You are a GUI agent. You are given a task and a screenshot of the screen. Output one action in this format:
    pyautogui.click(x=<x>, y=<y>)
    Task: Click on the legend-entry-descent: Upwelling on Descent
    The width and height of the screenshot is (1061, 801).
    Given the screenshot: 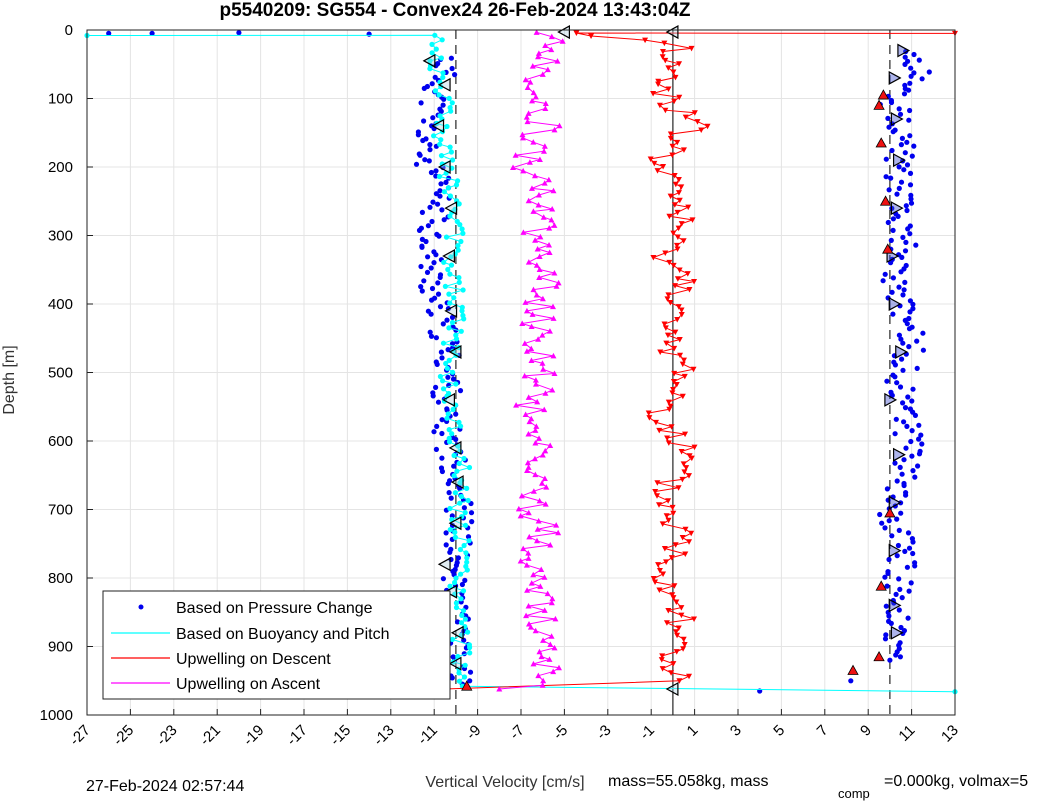 What is the action you would take?
    pyautogui.click(x=221, y=659)
    